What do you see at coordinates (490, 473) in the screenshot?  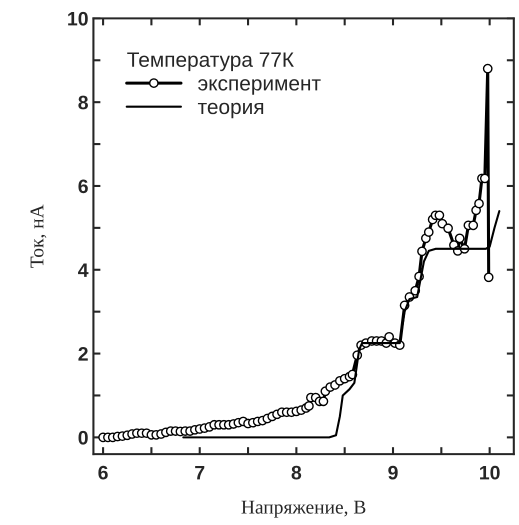 I see `x-tick-label: 10` at bounding box center [490, 473].